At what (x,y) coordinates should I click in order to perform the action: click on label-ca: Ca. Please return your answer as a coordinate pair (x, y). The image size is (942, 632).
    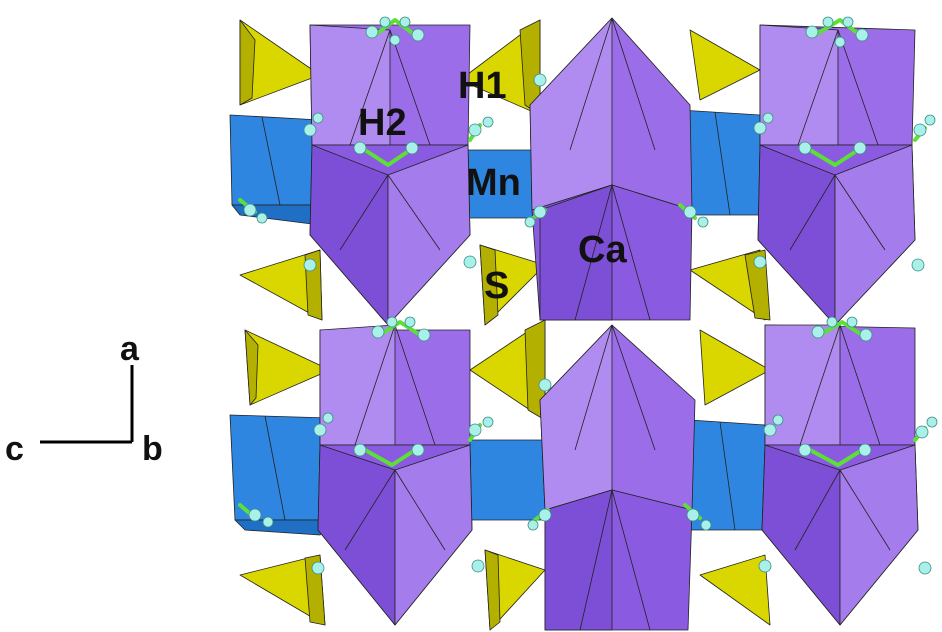
    Looking at the image, I should click on (602, 250).